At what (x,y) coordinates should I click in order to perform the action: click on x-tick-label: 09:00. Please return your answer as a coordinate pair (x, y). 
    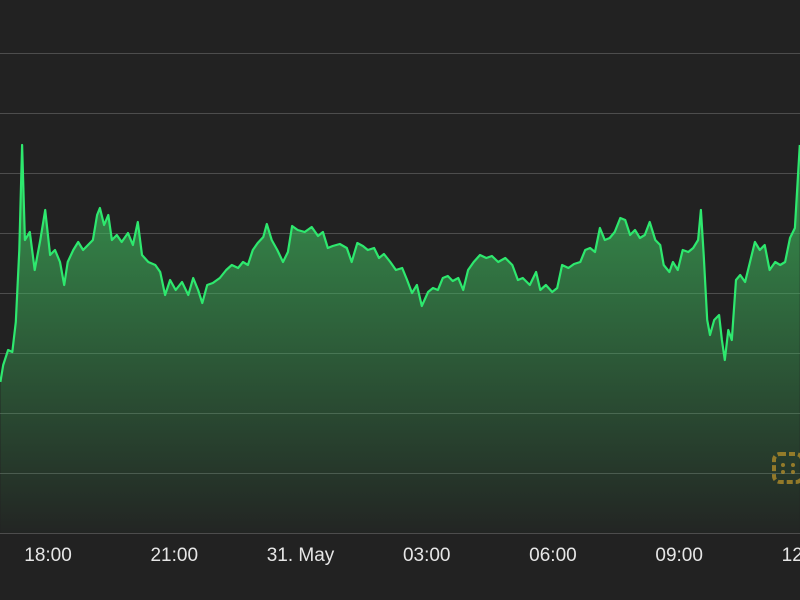
    Looking at the image, I should click on (679, 555).